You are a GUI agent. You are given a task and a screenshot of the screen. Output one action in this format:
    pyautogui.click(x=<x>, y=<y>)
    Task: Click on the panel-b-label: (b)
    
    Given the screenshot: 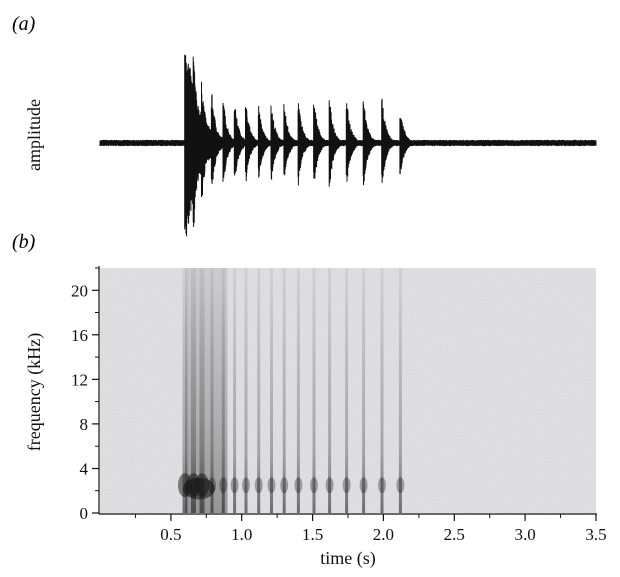 What is the action you would take?
    pyautogui.click(x=24, y=242)
    